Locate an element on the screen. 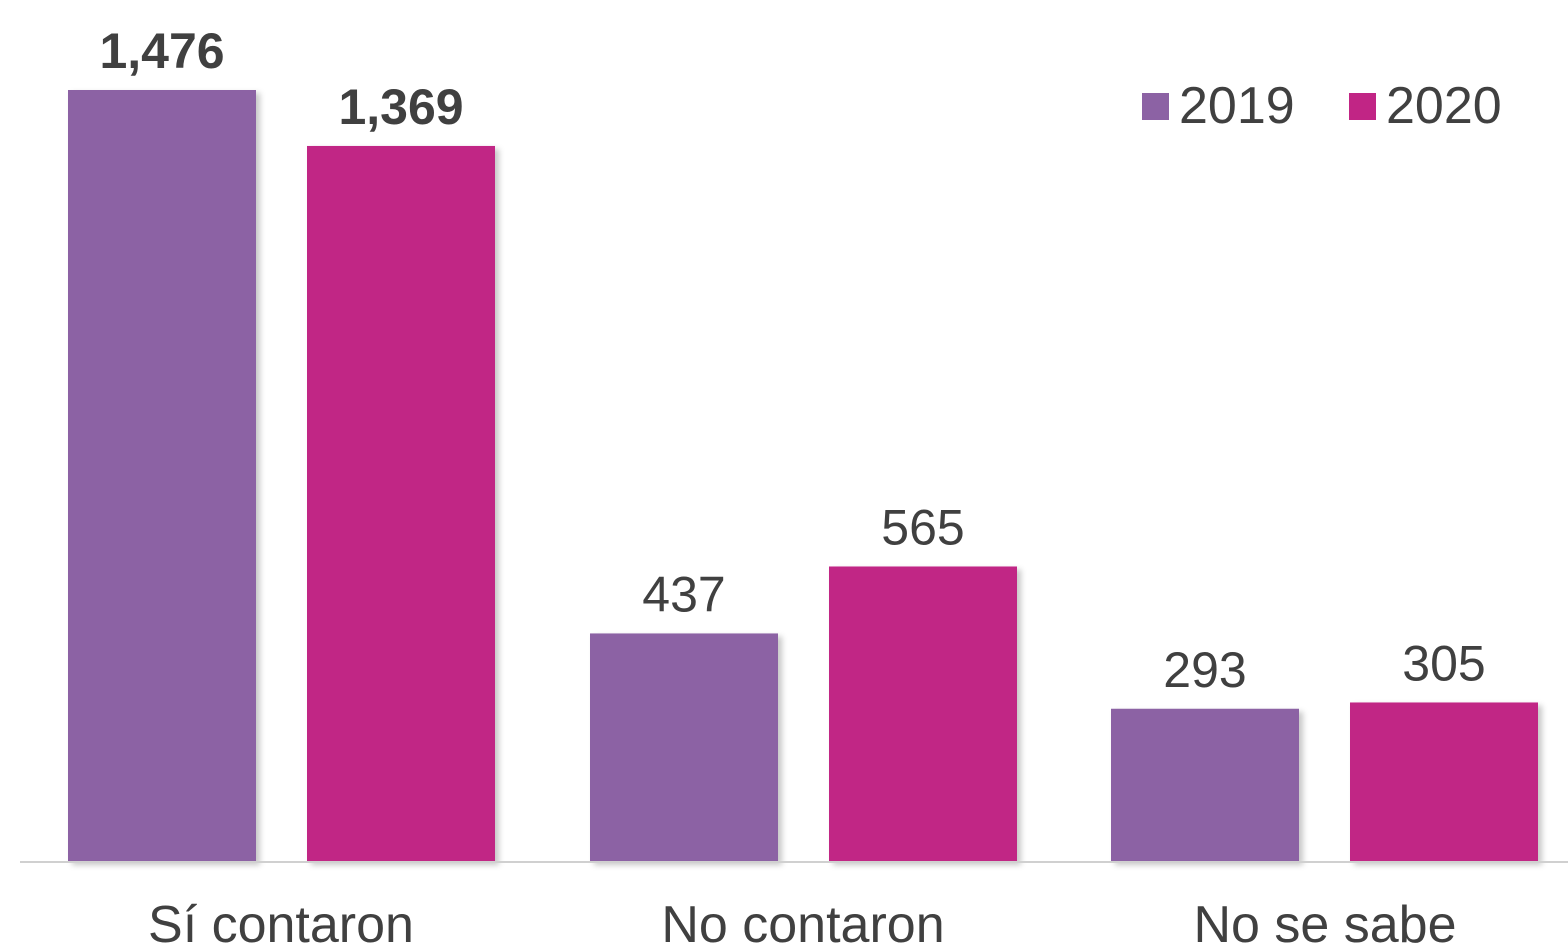 This screenshot has width=1568, height=947. legend-item-2019: 2019 is located at coordinates (1218, 106).